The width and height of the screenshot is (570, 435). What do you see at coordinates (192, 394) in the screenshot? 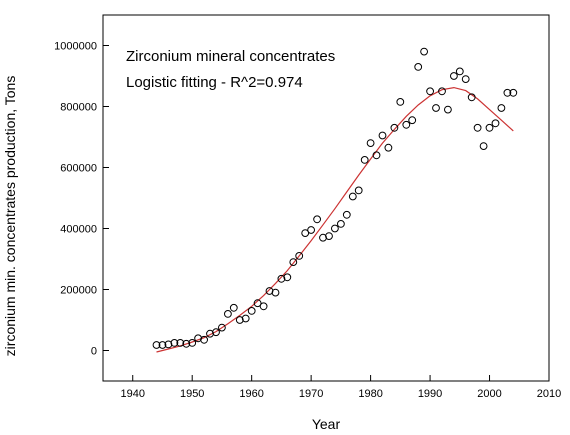
I see `x-tick-label: 1950` at bounding box center [192, 394].